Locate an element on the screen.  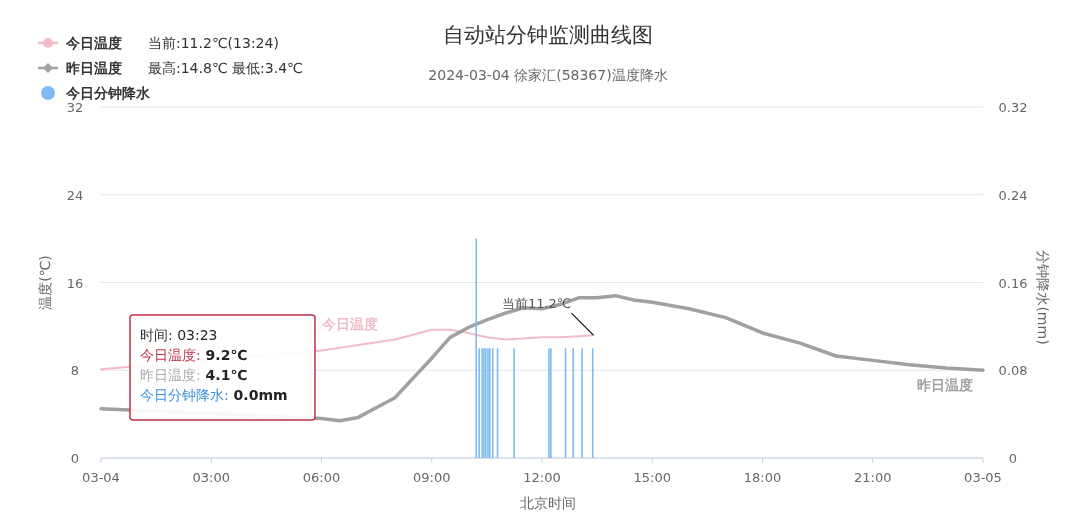
x-tick-label: 21:00 is located at coordinates (873, 477).